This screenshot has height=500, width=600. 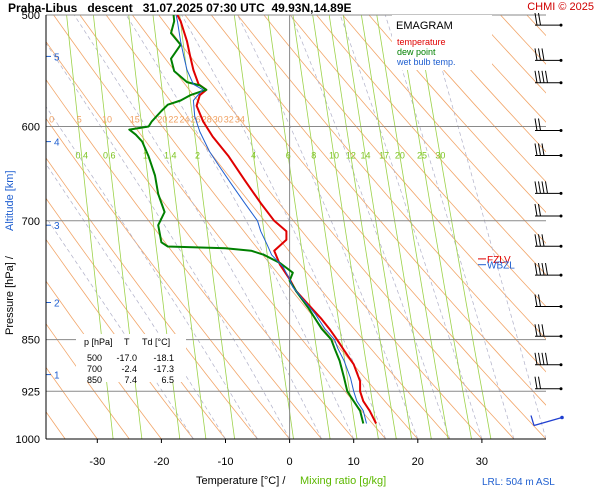 I want to click on theta-label: 5, so click(x=79, y=120).